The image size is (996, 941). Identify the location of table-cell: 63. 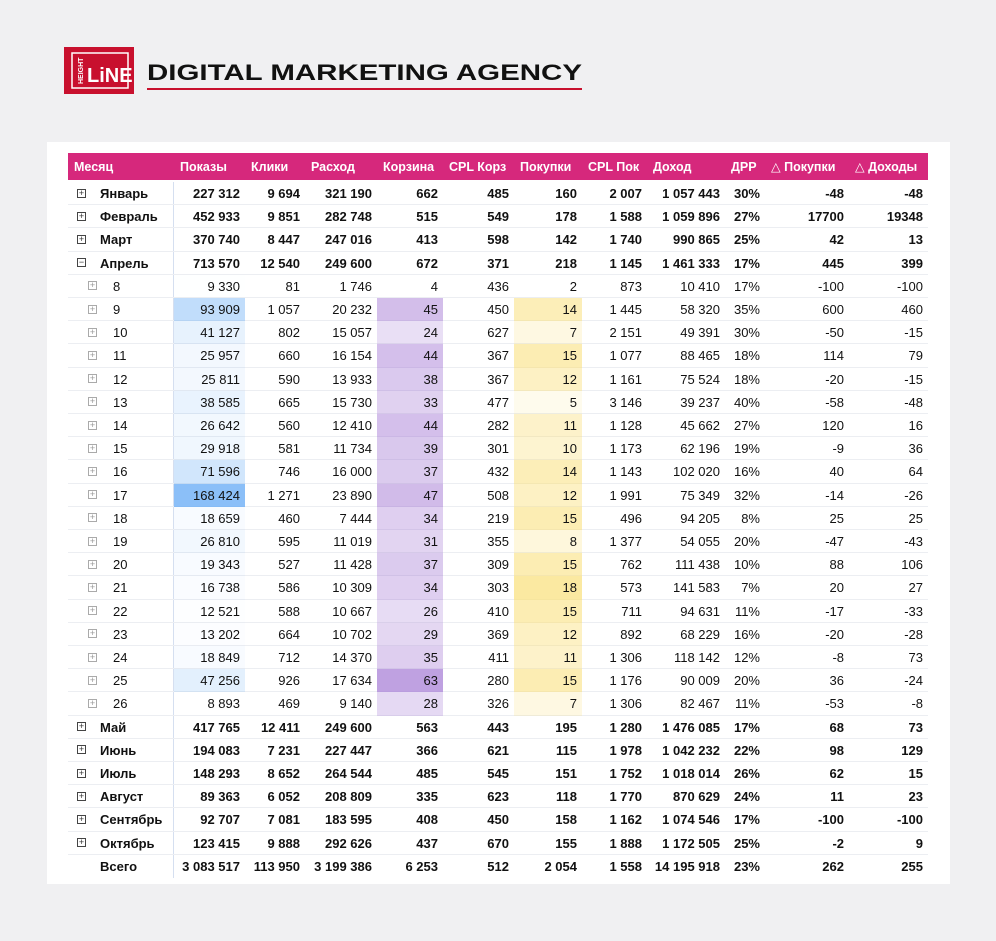
(410, 681).